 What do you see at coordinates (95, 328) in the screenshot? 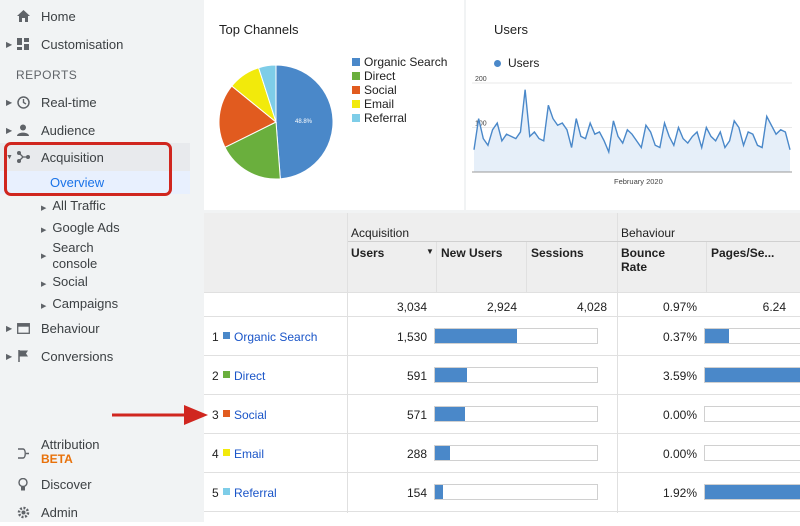
I see `nav-behaviour: ▶ Behaviour` at bounding box center [95, 328].